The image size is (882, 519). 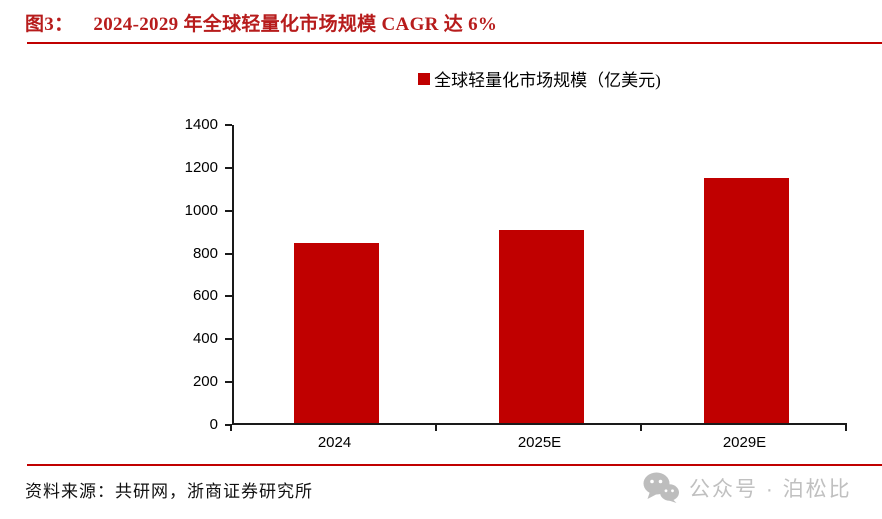 I want to click on y-axis-tick-label: 0, so click(x=213, y=424).